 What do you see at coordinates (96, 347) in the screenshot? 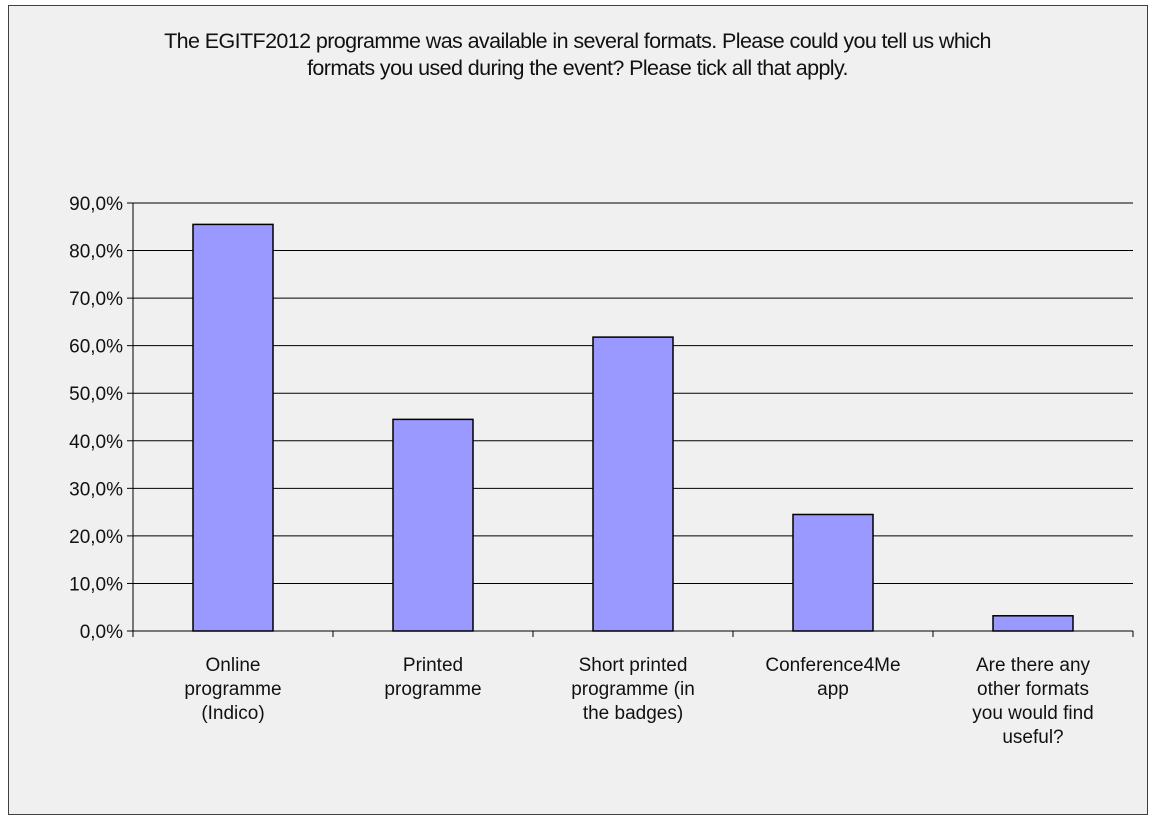
I see `y-tick-label: 60,0%` at bounding box center [96, 347].